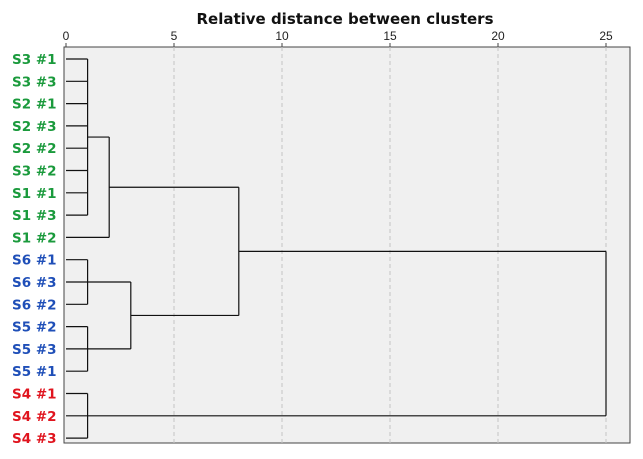 The image size is (643, 459). What do you see at coordinates (34, 439) in the screenshot?
I see `leaf-label: S4 #3` at bounding box center [34, 439].